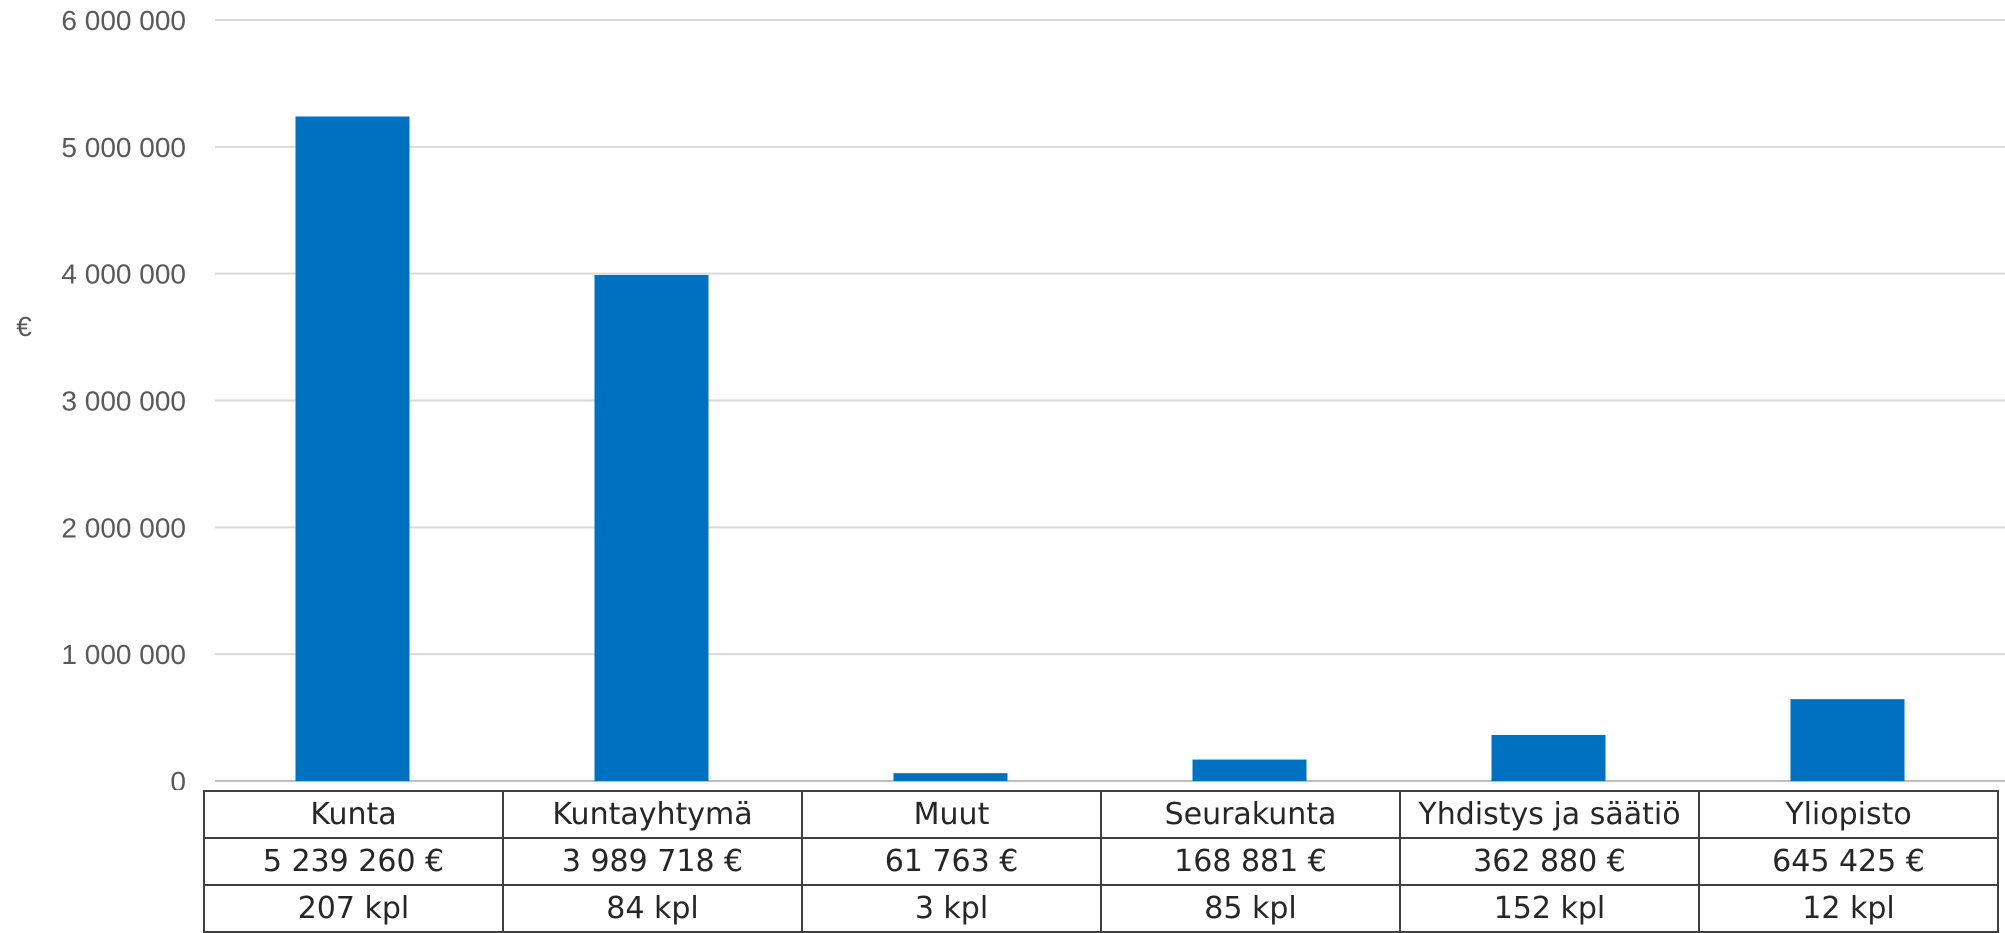  Describe the element at coordinates (951, 908) in the screenshot. I see `count-cell: 3 kpl` at that location.